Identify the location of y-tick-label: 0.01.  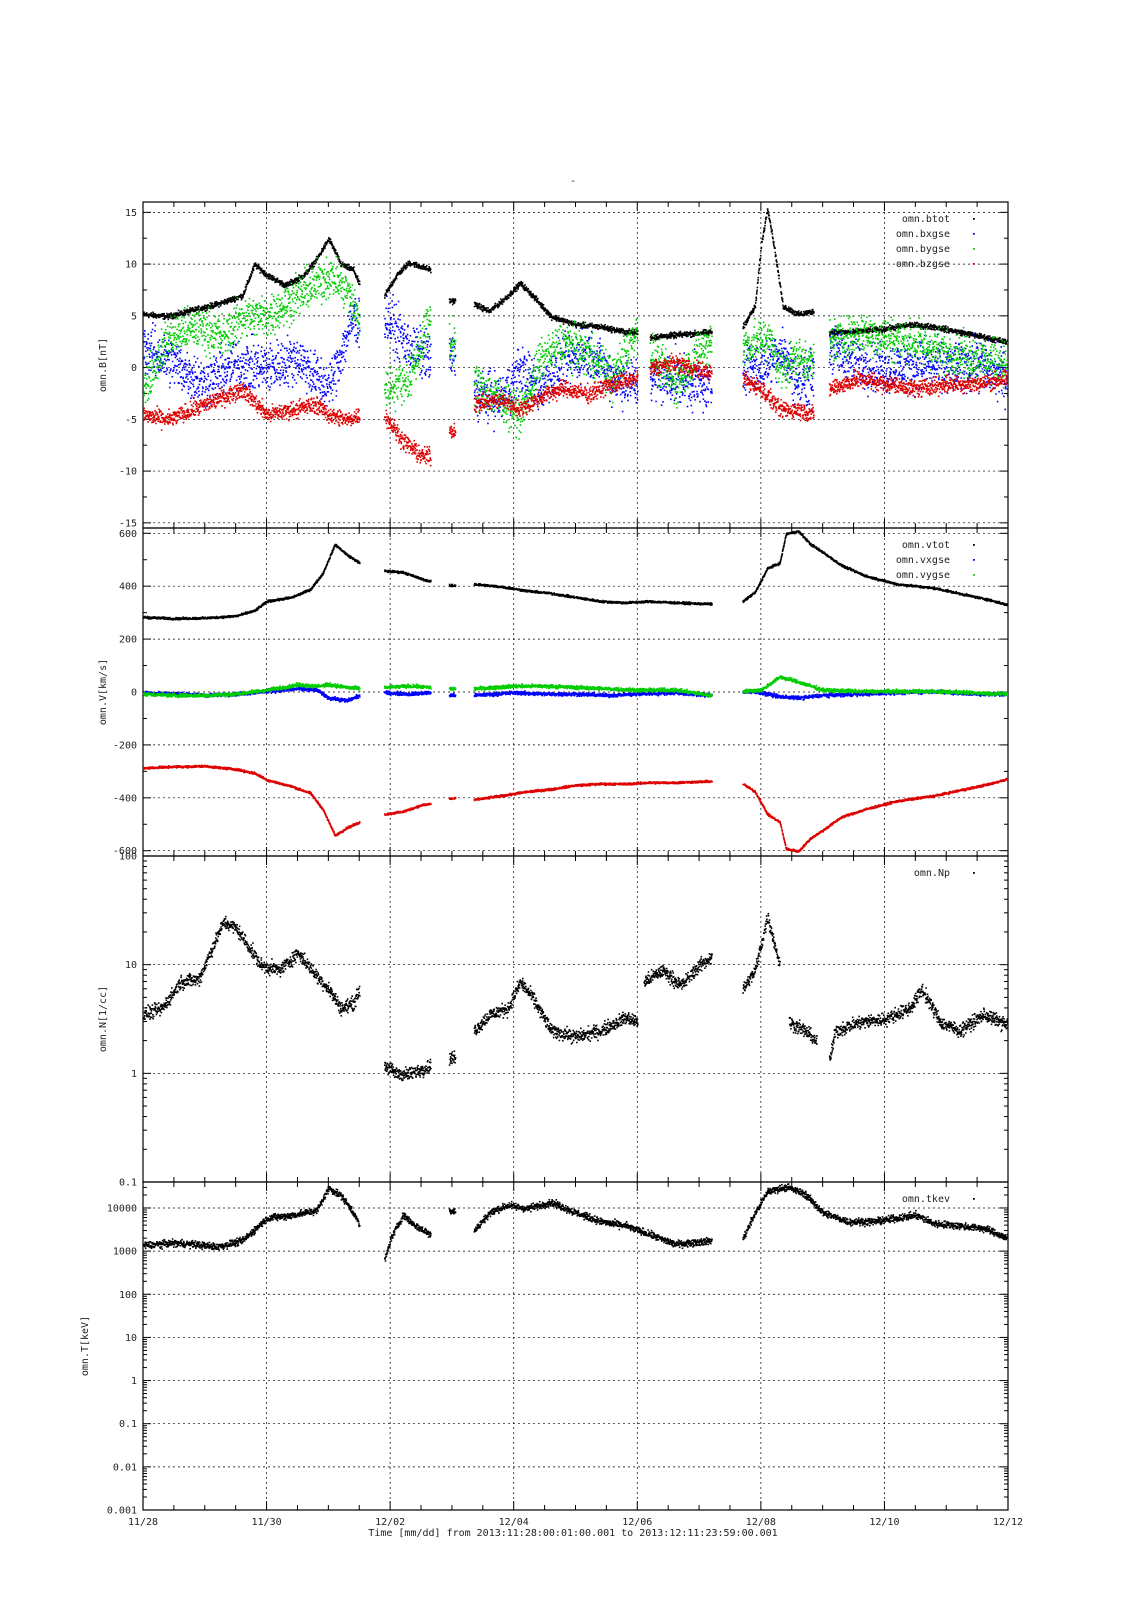
(125, 1467).